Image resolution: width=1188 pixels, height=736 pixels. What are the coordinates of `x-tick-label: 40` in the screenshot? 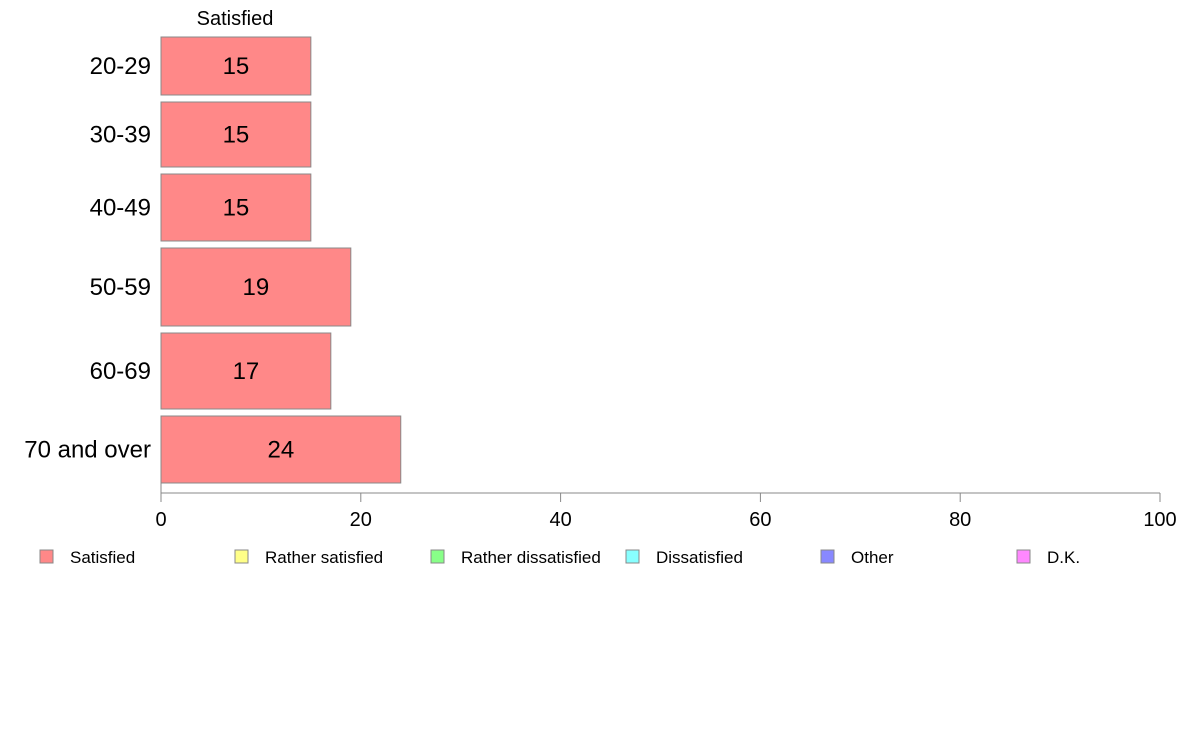 It's located at (560, 520).